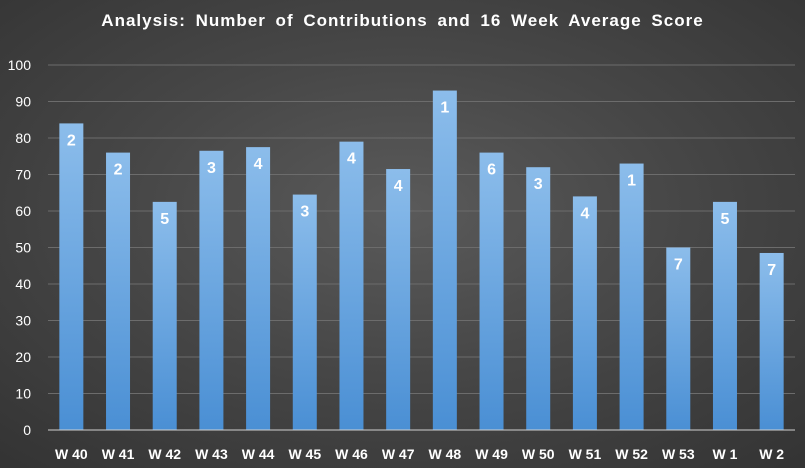 This screenshot has width=805, height=468. What do you see at coordinates (23, 357) in the screenshot?
I see `y-tick-label: 20` at bounding box center [23, 357].